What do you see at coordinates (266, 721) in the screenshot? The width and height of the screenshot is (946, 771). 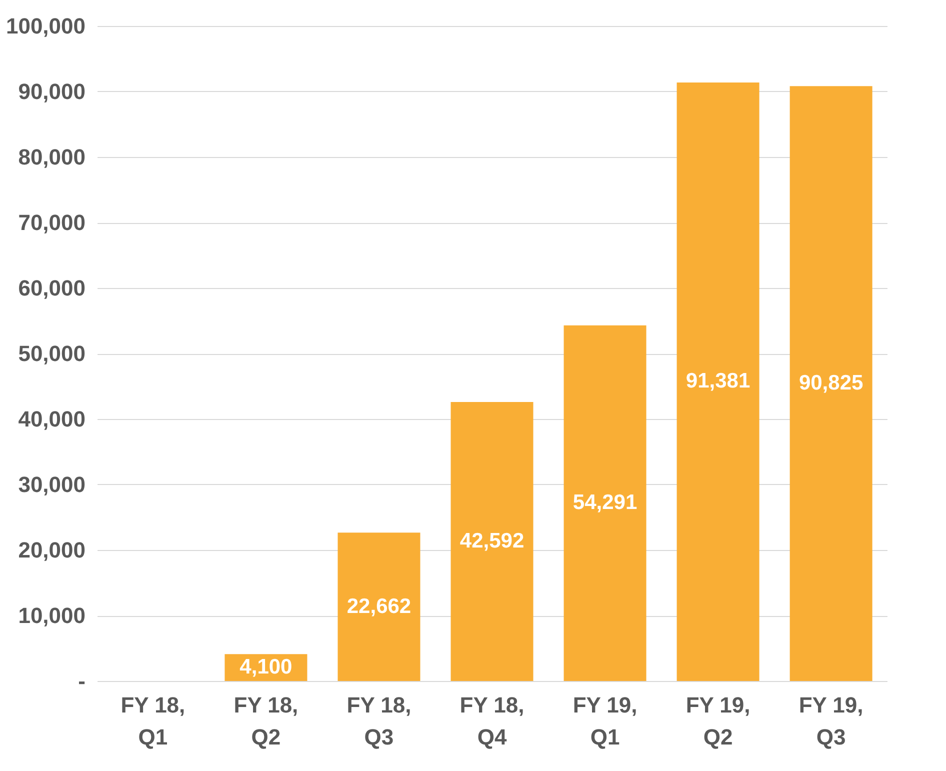 I see `x-tick-label: FY 18, Q2` at bounding box center [266, 721].